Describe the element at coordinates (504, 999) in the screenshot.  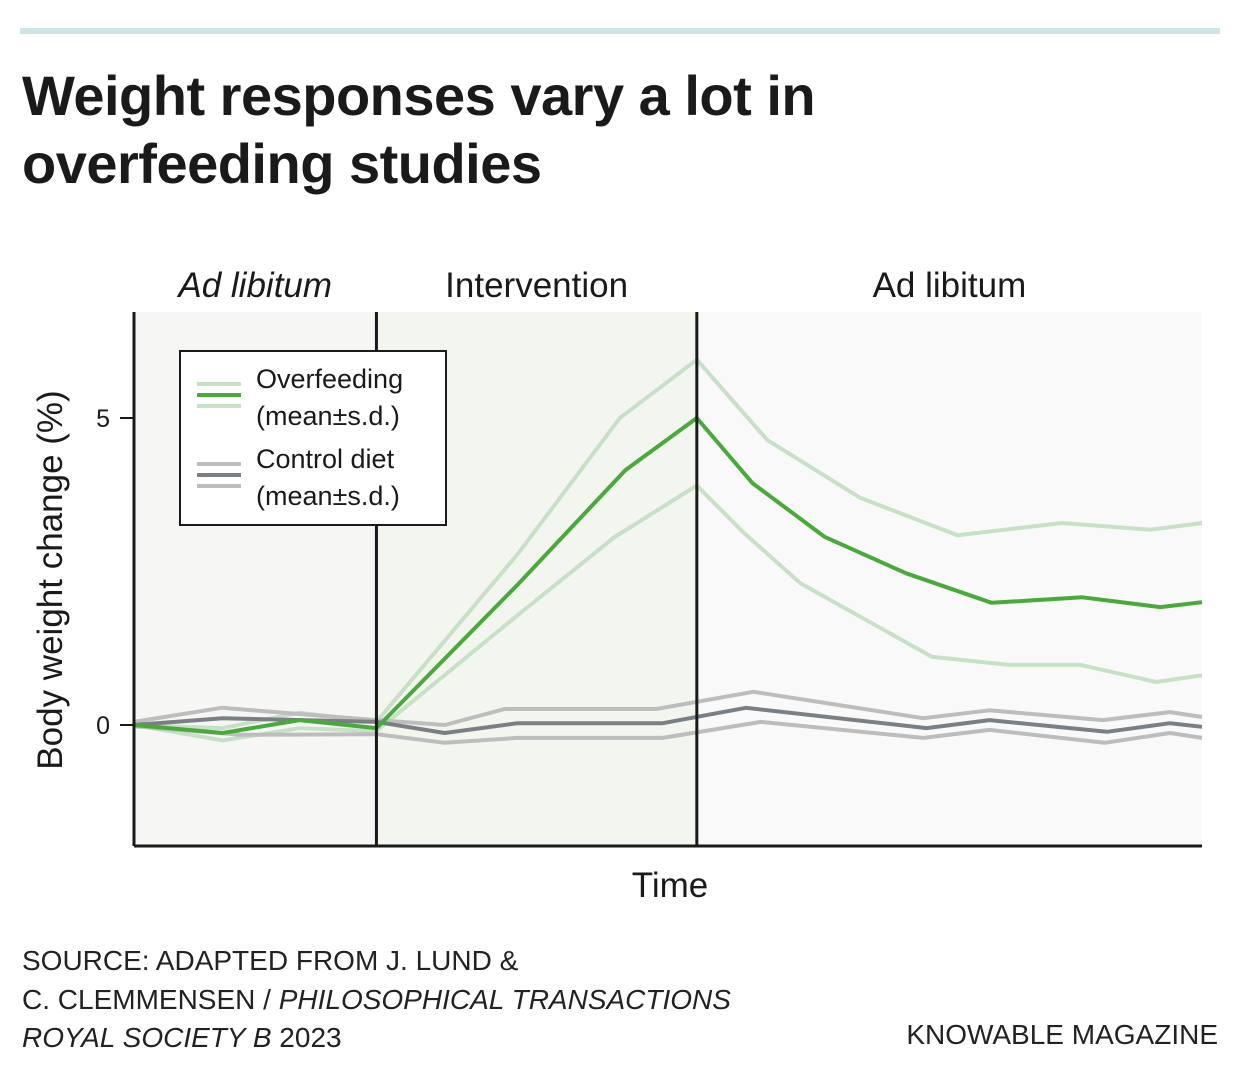
I see `source-journal: PHILOSOPHICAL TRANSACTIONS` at that location.